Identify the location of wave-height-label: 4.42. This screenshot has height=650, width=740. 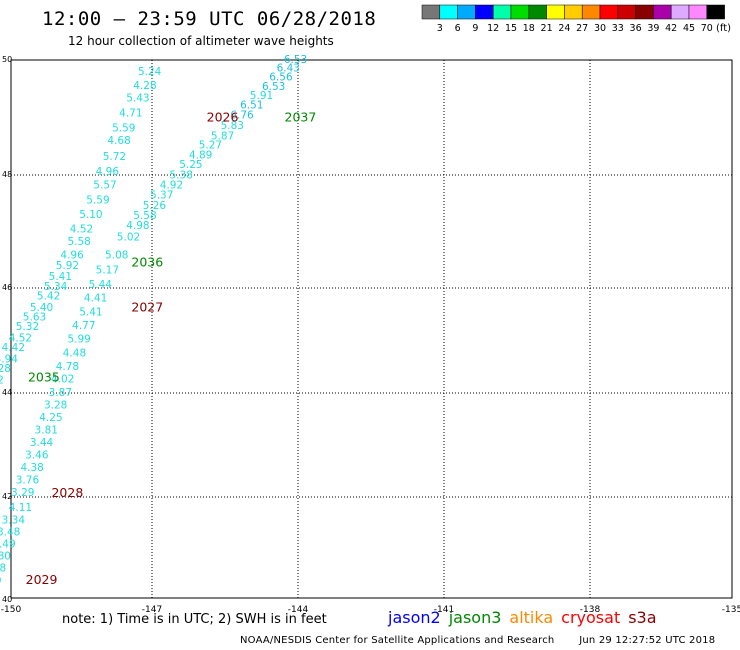
(13, 348).